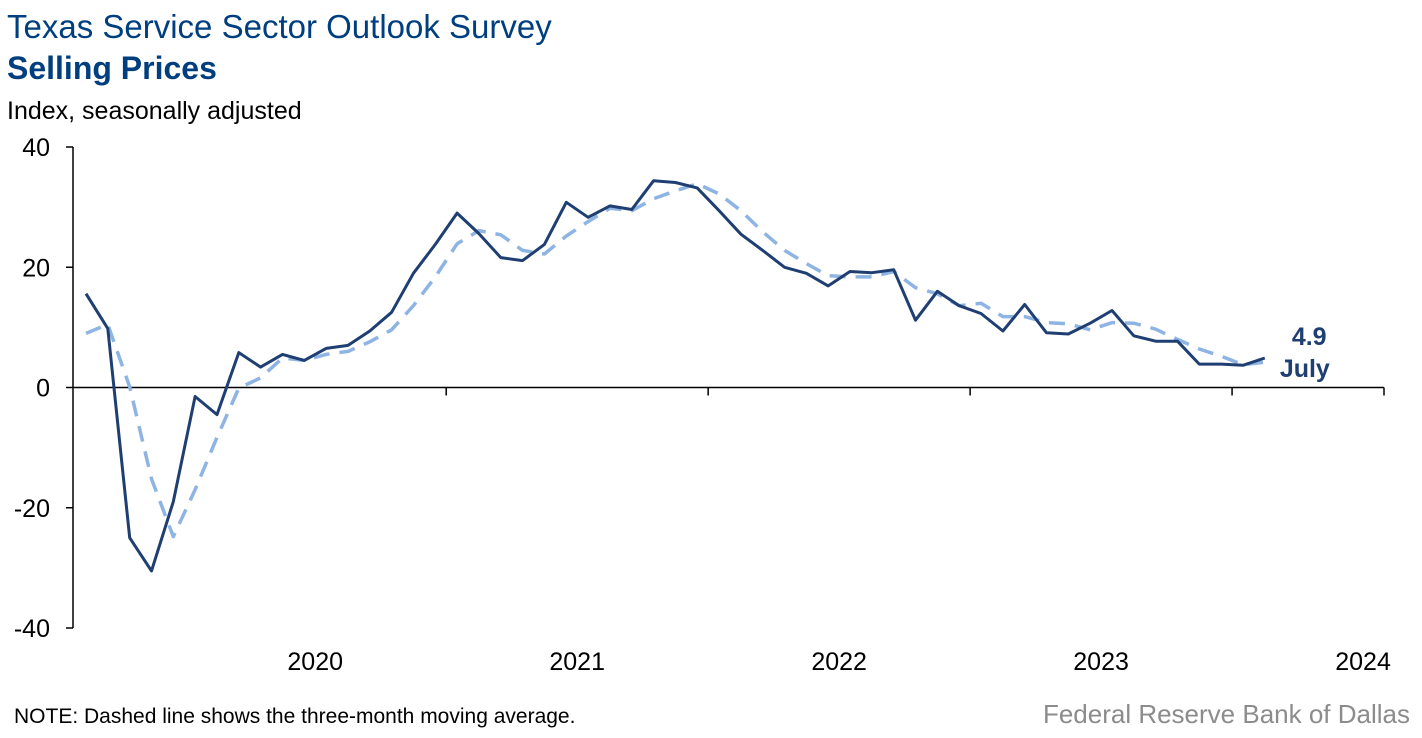  Describe the element at coordinates (1305, 369) in the screenshot. I see `end-month-label: July` at that location.